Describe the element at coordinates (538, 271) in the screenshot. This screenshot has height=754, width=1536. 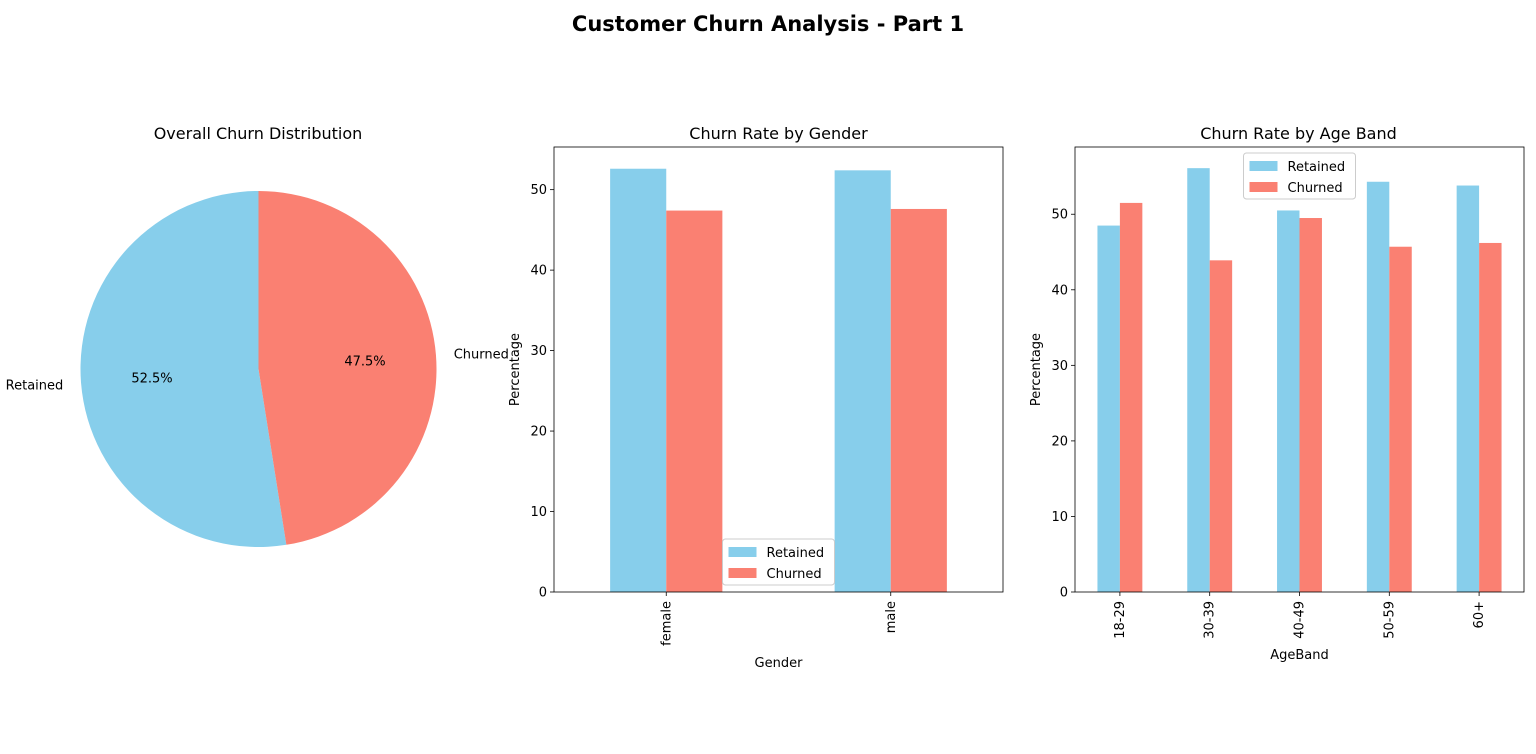
I see `gender-ytick-label: 40` at that location.